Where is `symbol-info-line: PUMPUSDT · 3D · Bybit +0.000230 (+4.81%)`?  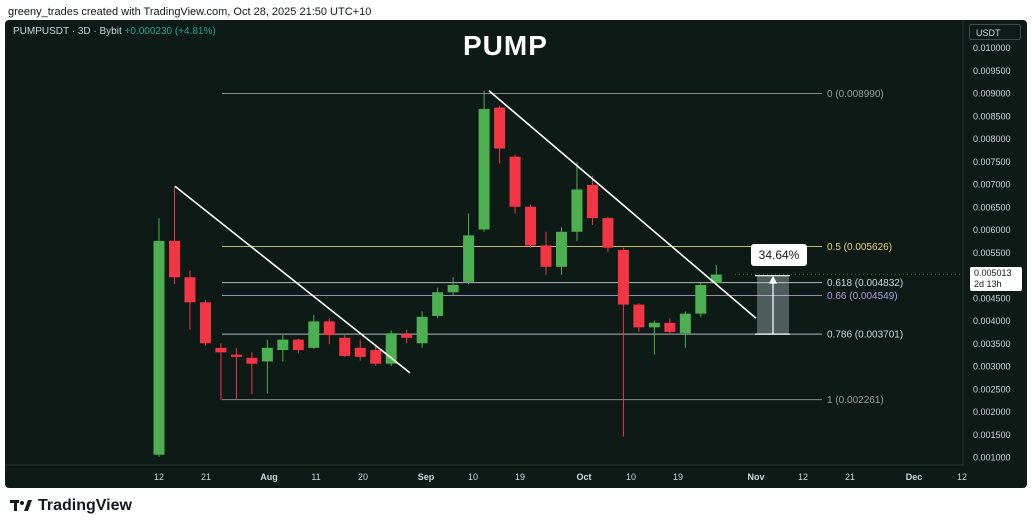 symbol-info-line: PUMPUSDT · 3D · Bybit +0.000230 (+4.81%) is located at coordinates (114, 31).